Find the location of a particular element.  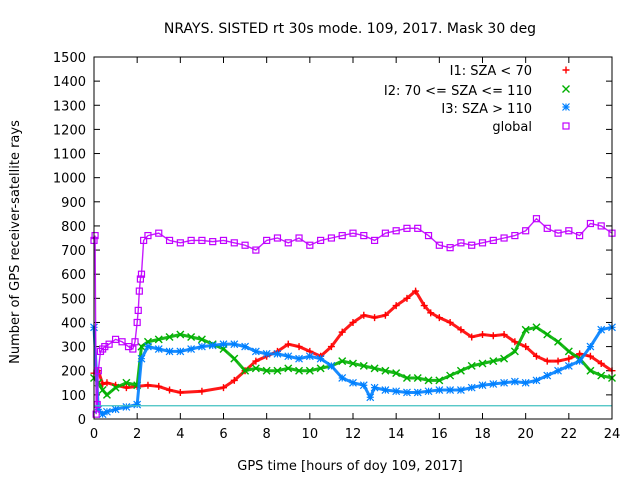

y-tick-label: 0 is located at coordinates (82, 420).